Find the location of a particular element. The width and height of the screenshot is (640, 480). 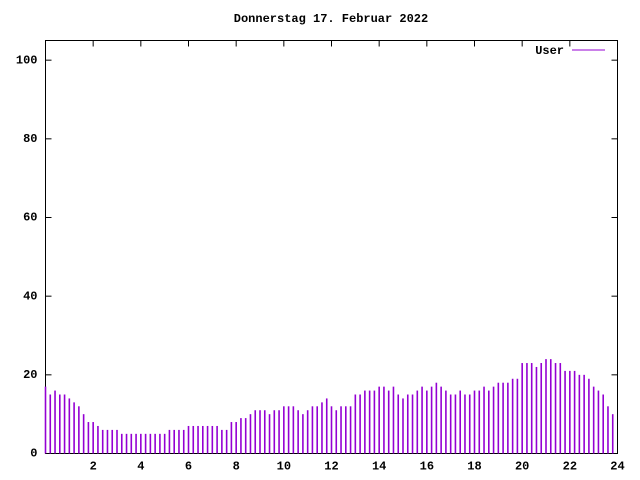

x-tick-label: 24 is located at coordinates (617, 467).